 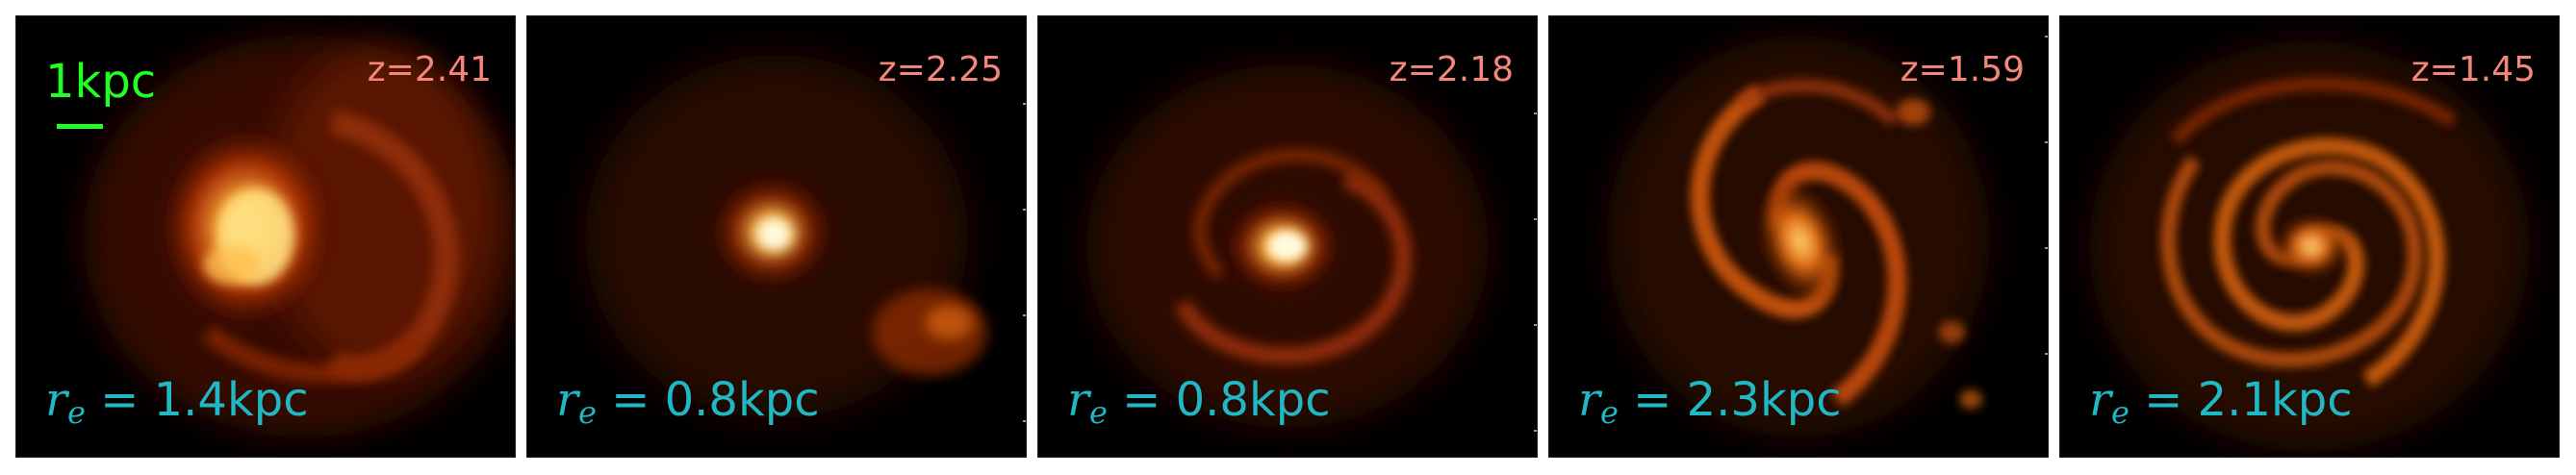 What do you see at coordinates (101, 82) in the screenshot?
I see `scale-bar-label: 1kpc` at bounding box center [101, 82].